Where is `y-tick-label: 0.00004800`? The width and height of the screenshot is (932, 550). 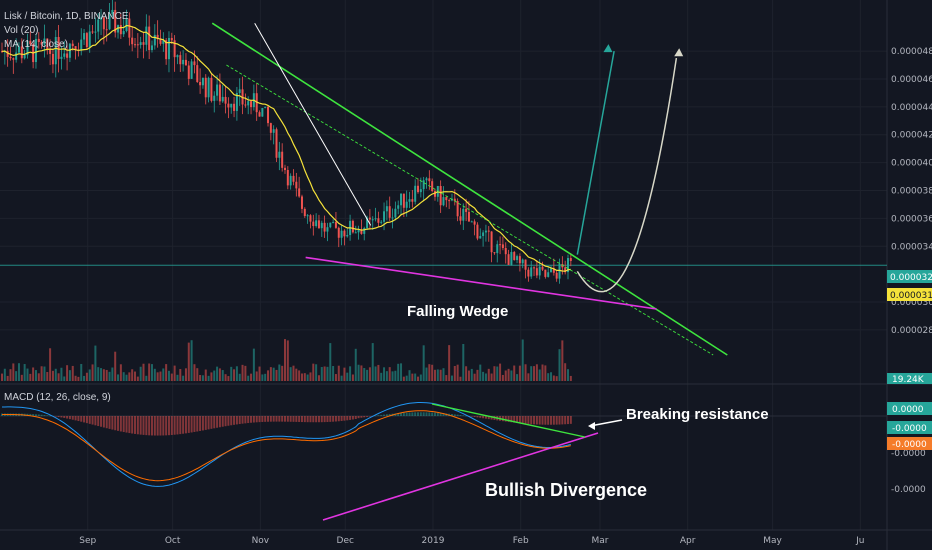 y-tick-label: 0.00004800 is located at coordinates (911, 52).